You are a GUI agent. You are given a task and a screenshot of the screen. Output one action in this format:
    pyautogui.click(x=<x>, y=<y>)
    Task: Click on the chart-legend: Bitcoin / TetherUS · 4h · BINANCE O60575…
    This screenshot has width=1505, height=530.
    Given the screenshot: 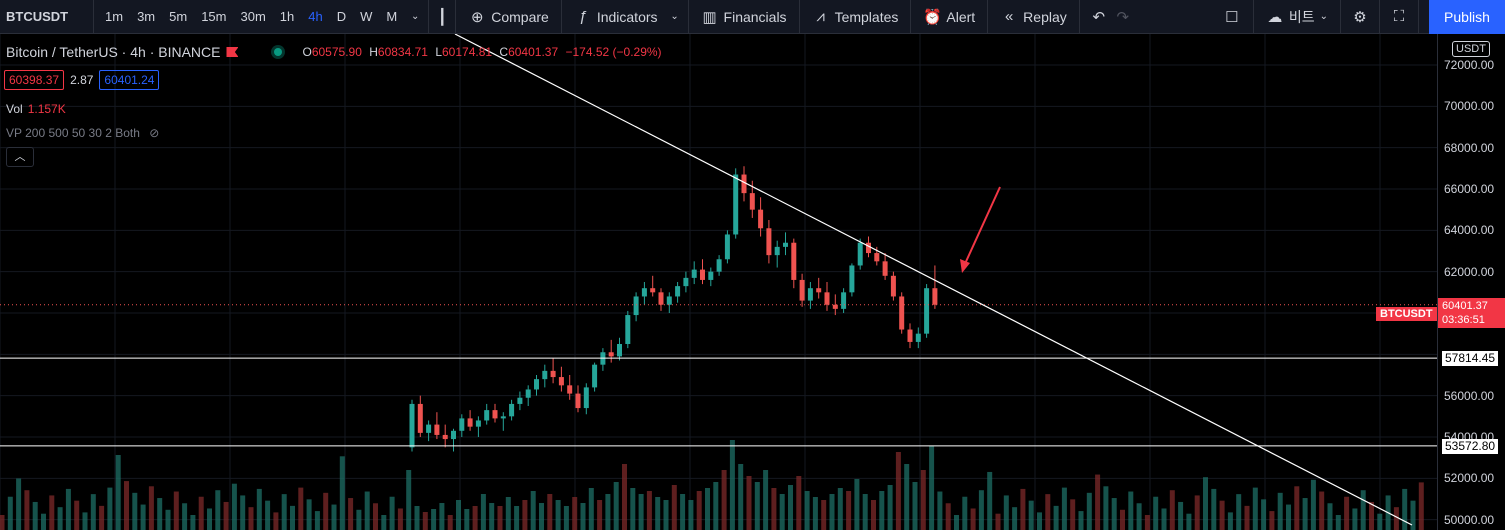 What is the action you would take?
    pyautogui.click(x=334, y=52)
    